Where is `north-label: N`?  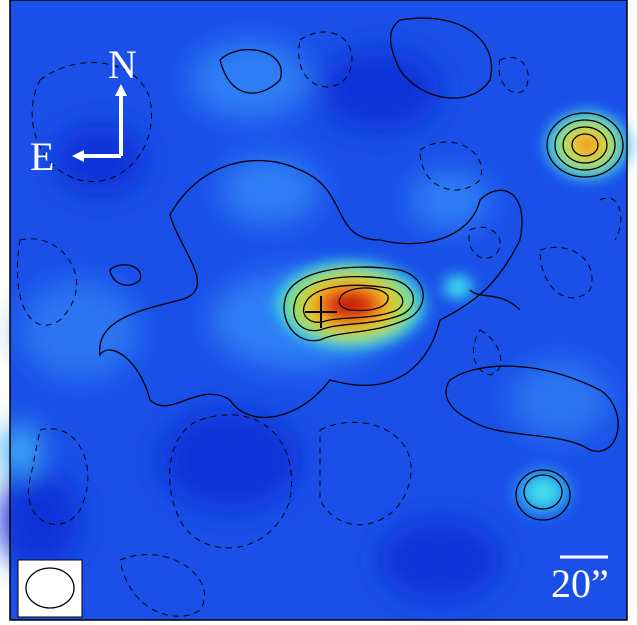 north-label: N is located at coordinates (122, 64).